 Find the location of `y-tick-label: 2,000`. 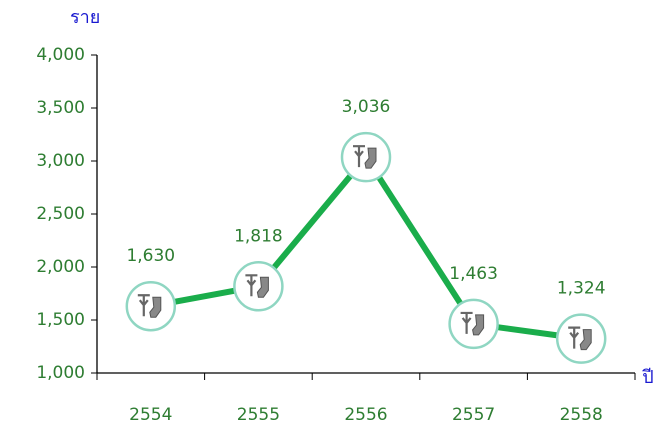

y-tick-label: 2,000 is located at coordinates (60, 267).